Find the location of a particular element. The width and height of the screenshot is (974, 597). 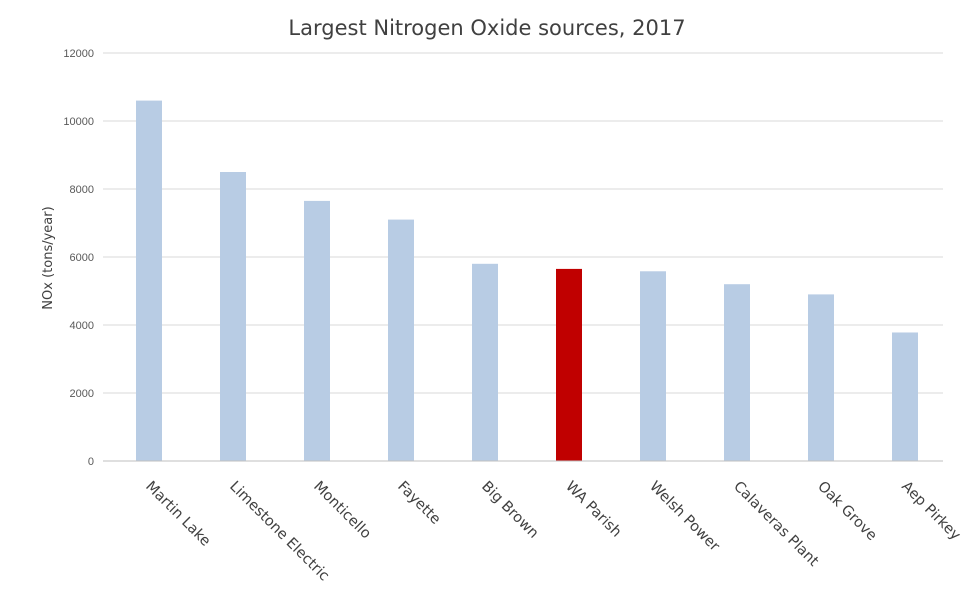

x-tick-label: WA Parish is located at coordinates (593, 510).